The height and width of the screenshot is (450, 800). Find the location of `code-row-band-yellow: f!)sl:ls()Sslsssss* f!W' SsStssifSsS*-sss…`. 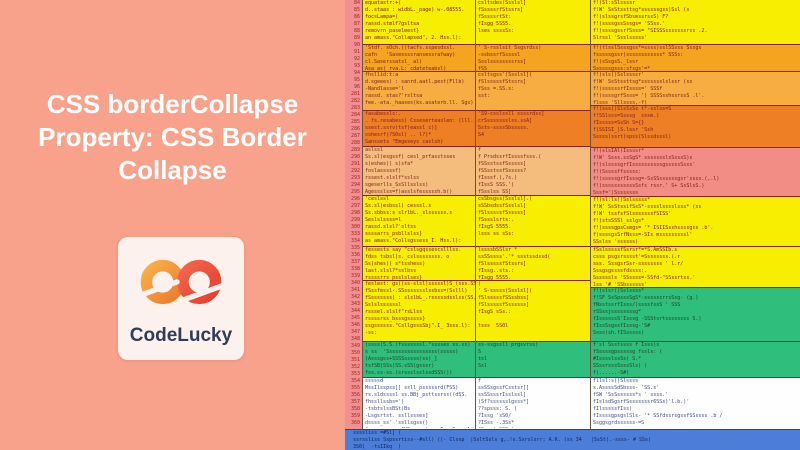

code-row-band-yellow: f!)sl:ls()Sslsssss* f!W' SsStssifSsS*-sss… is located at coordinates (695, 221).